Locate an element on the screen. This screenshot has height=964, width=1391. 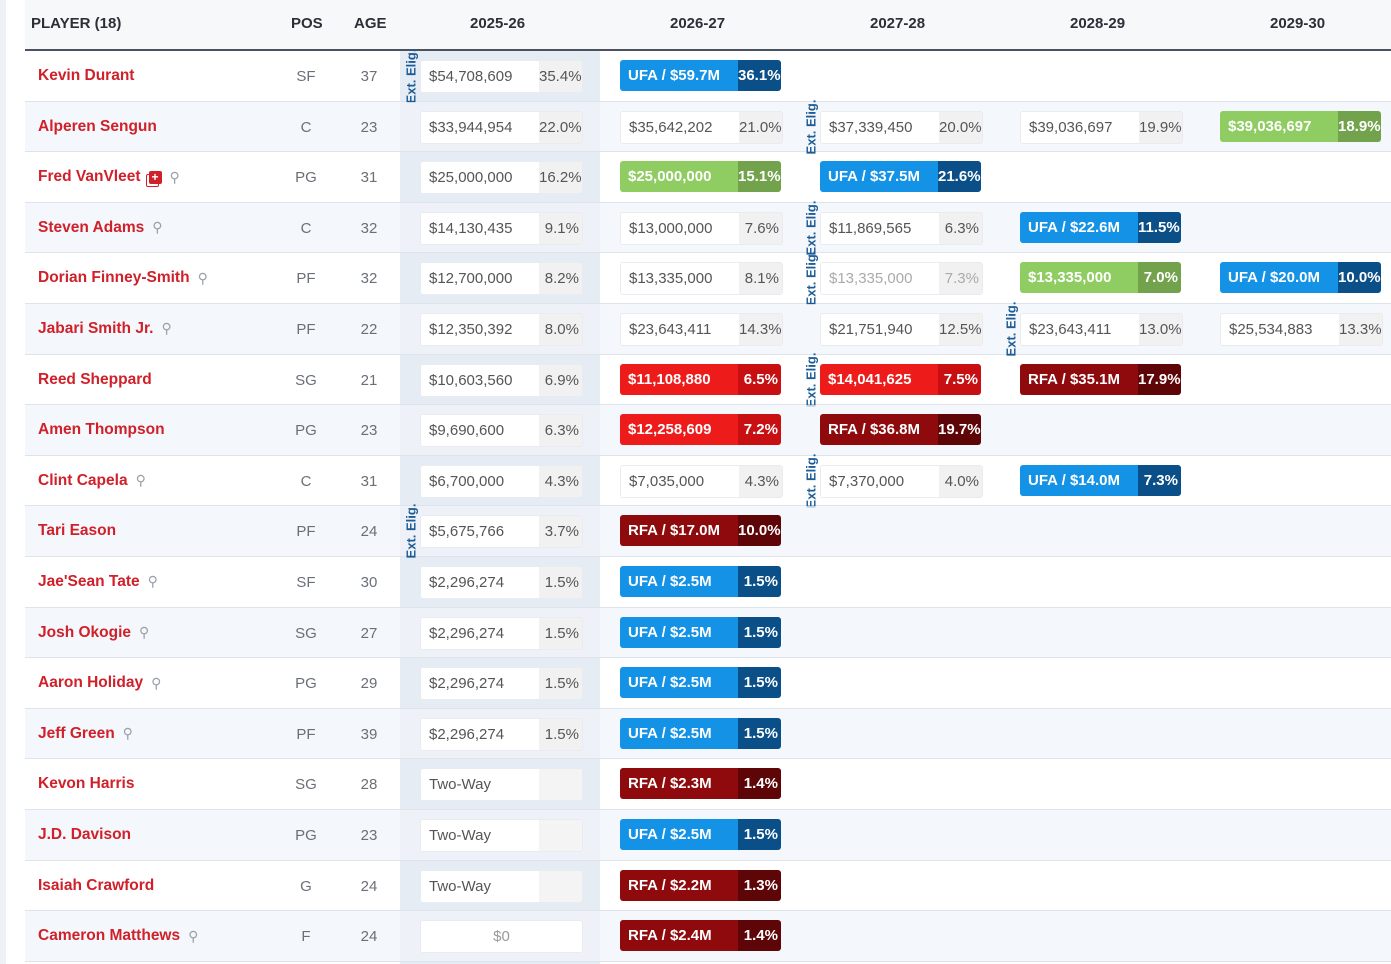
salary-cell: $33,944,954 22.0% is located at coordinates (501, 127).